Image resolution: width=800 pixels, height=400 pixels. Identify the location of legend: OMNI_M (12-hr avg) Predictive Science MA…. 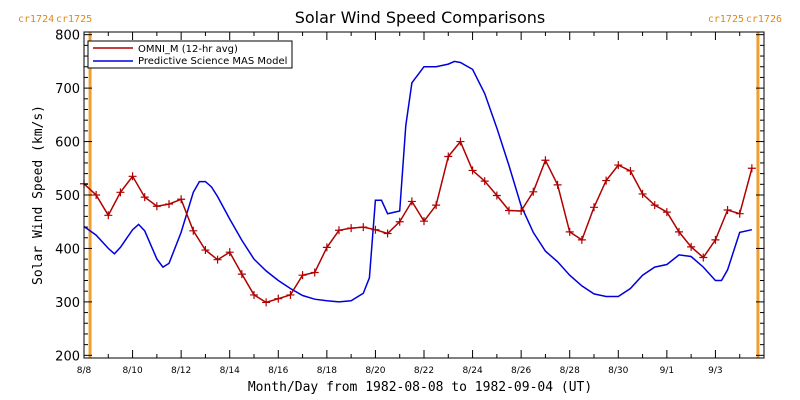
(190, 54).